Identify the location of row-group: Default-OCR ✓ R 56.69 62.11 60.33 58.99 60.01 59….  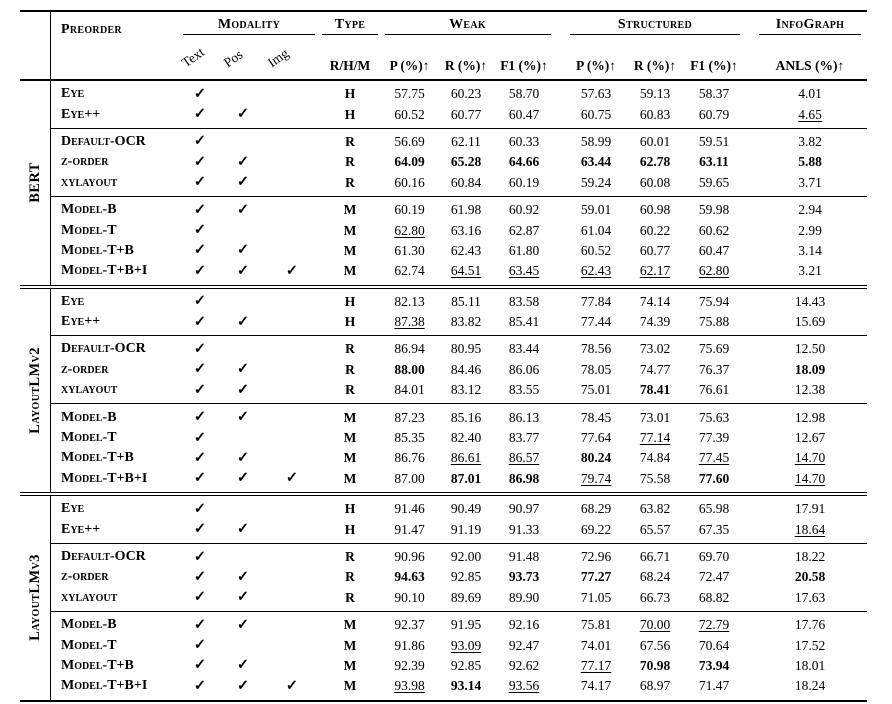
(459, 161).